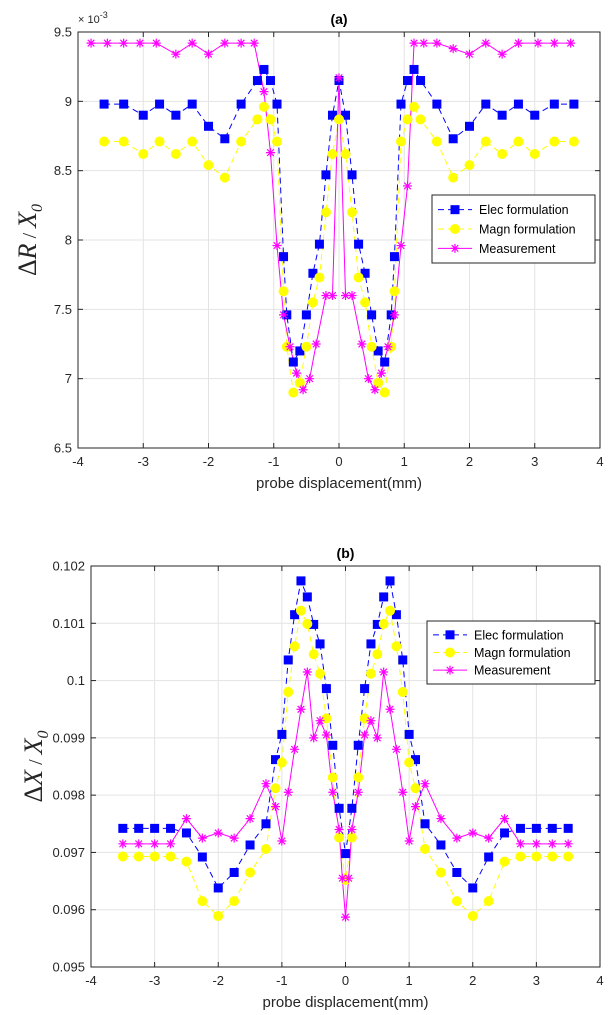 The image size is (610, 1015). I want to click on x-tick-label: -1, so click(282, 980).